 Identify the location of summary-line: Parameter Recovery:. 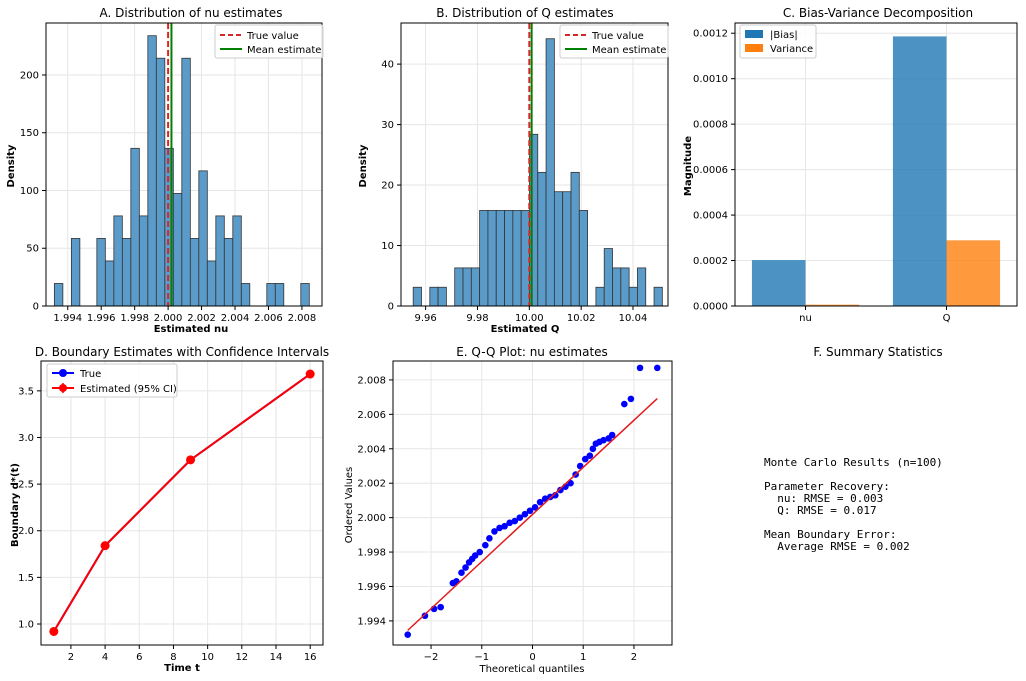
(827, 486).